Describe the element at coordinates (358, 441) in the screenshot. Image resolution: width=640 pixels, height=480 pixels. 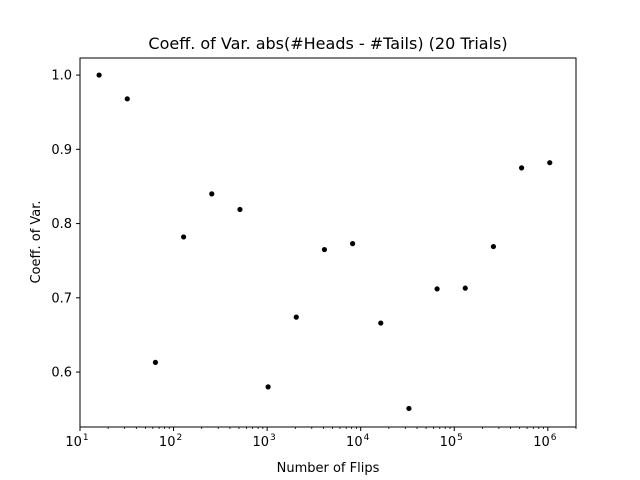
I see `x-tick-label: 10⁴` at that location.